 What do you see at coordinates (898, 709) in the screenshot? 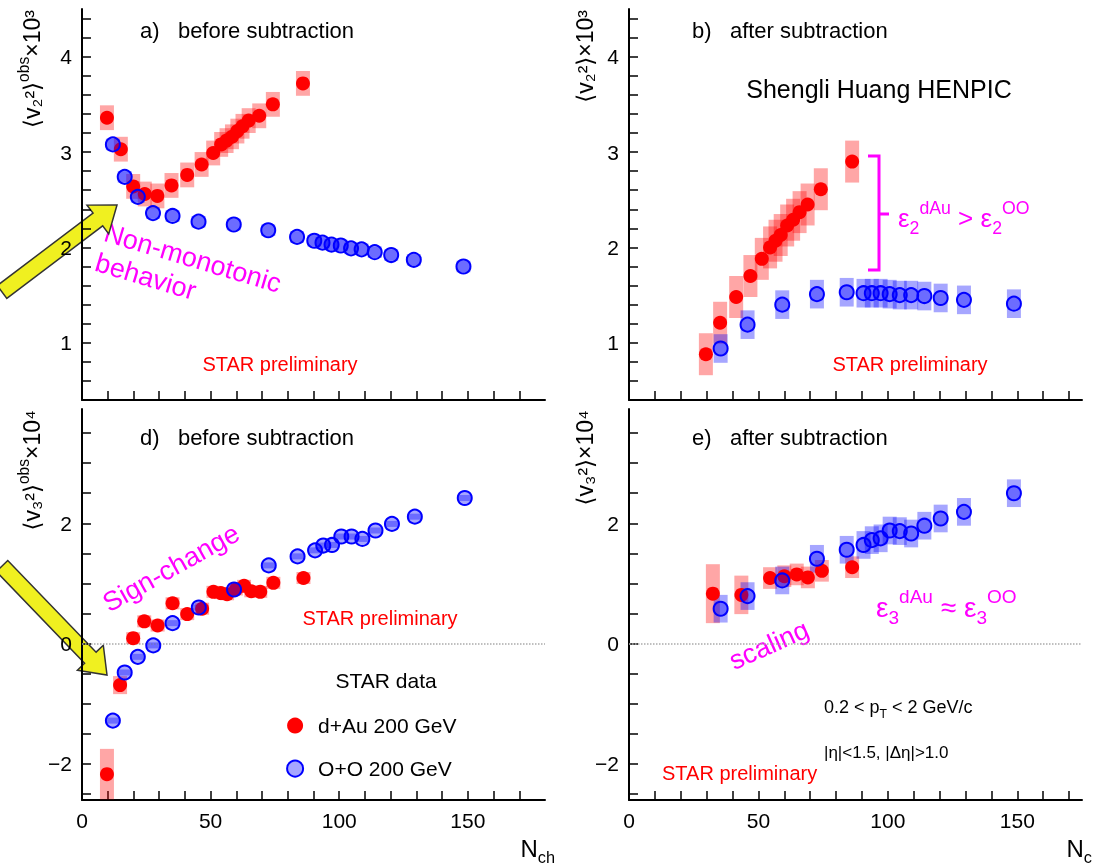
I see `annotation: 0.2 < p$_{T}$ < 2 GeV/c` at bounding box center [898, 709].